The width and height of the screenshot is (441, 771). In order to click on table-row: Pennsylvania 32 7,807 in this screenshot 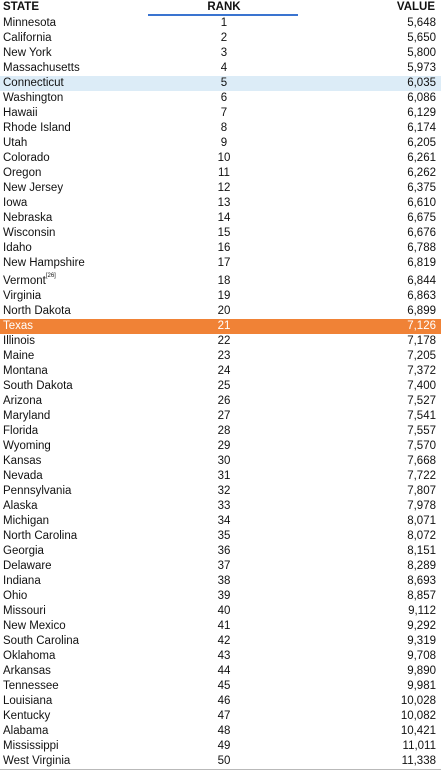, I will do `click(220, 491)`.